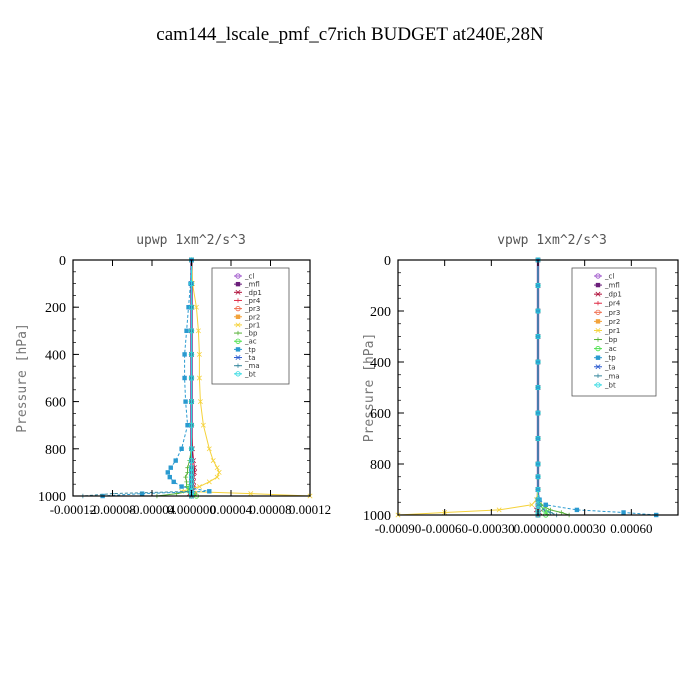 This screenshot has height=700, width=700. I want to click on y-tick-label: 0, so click(62, 261).